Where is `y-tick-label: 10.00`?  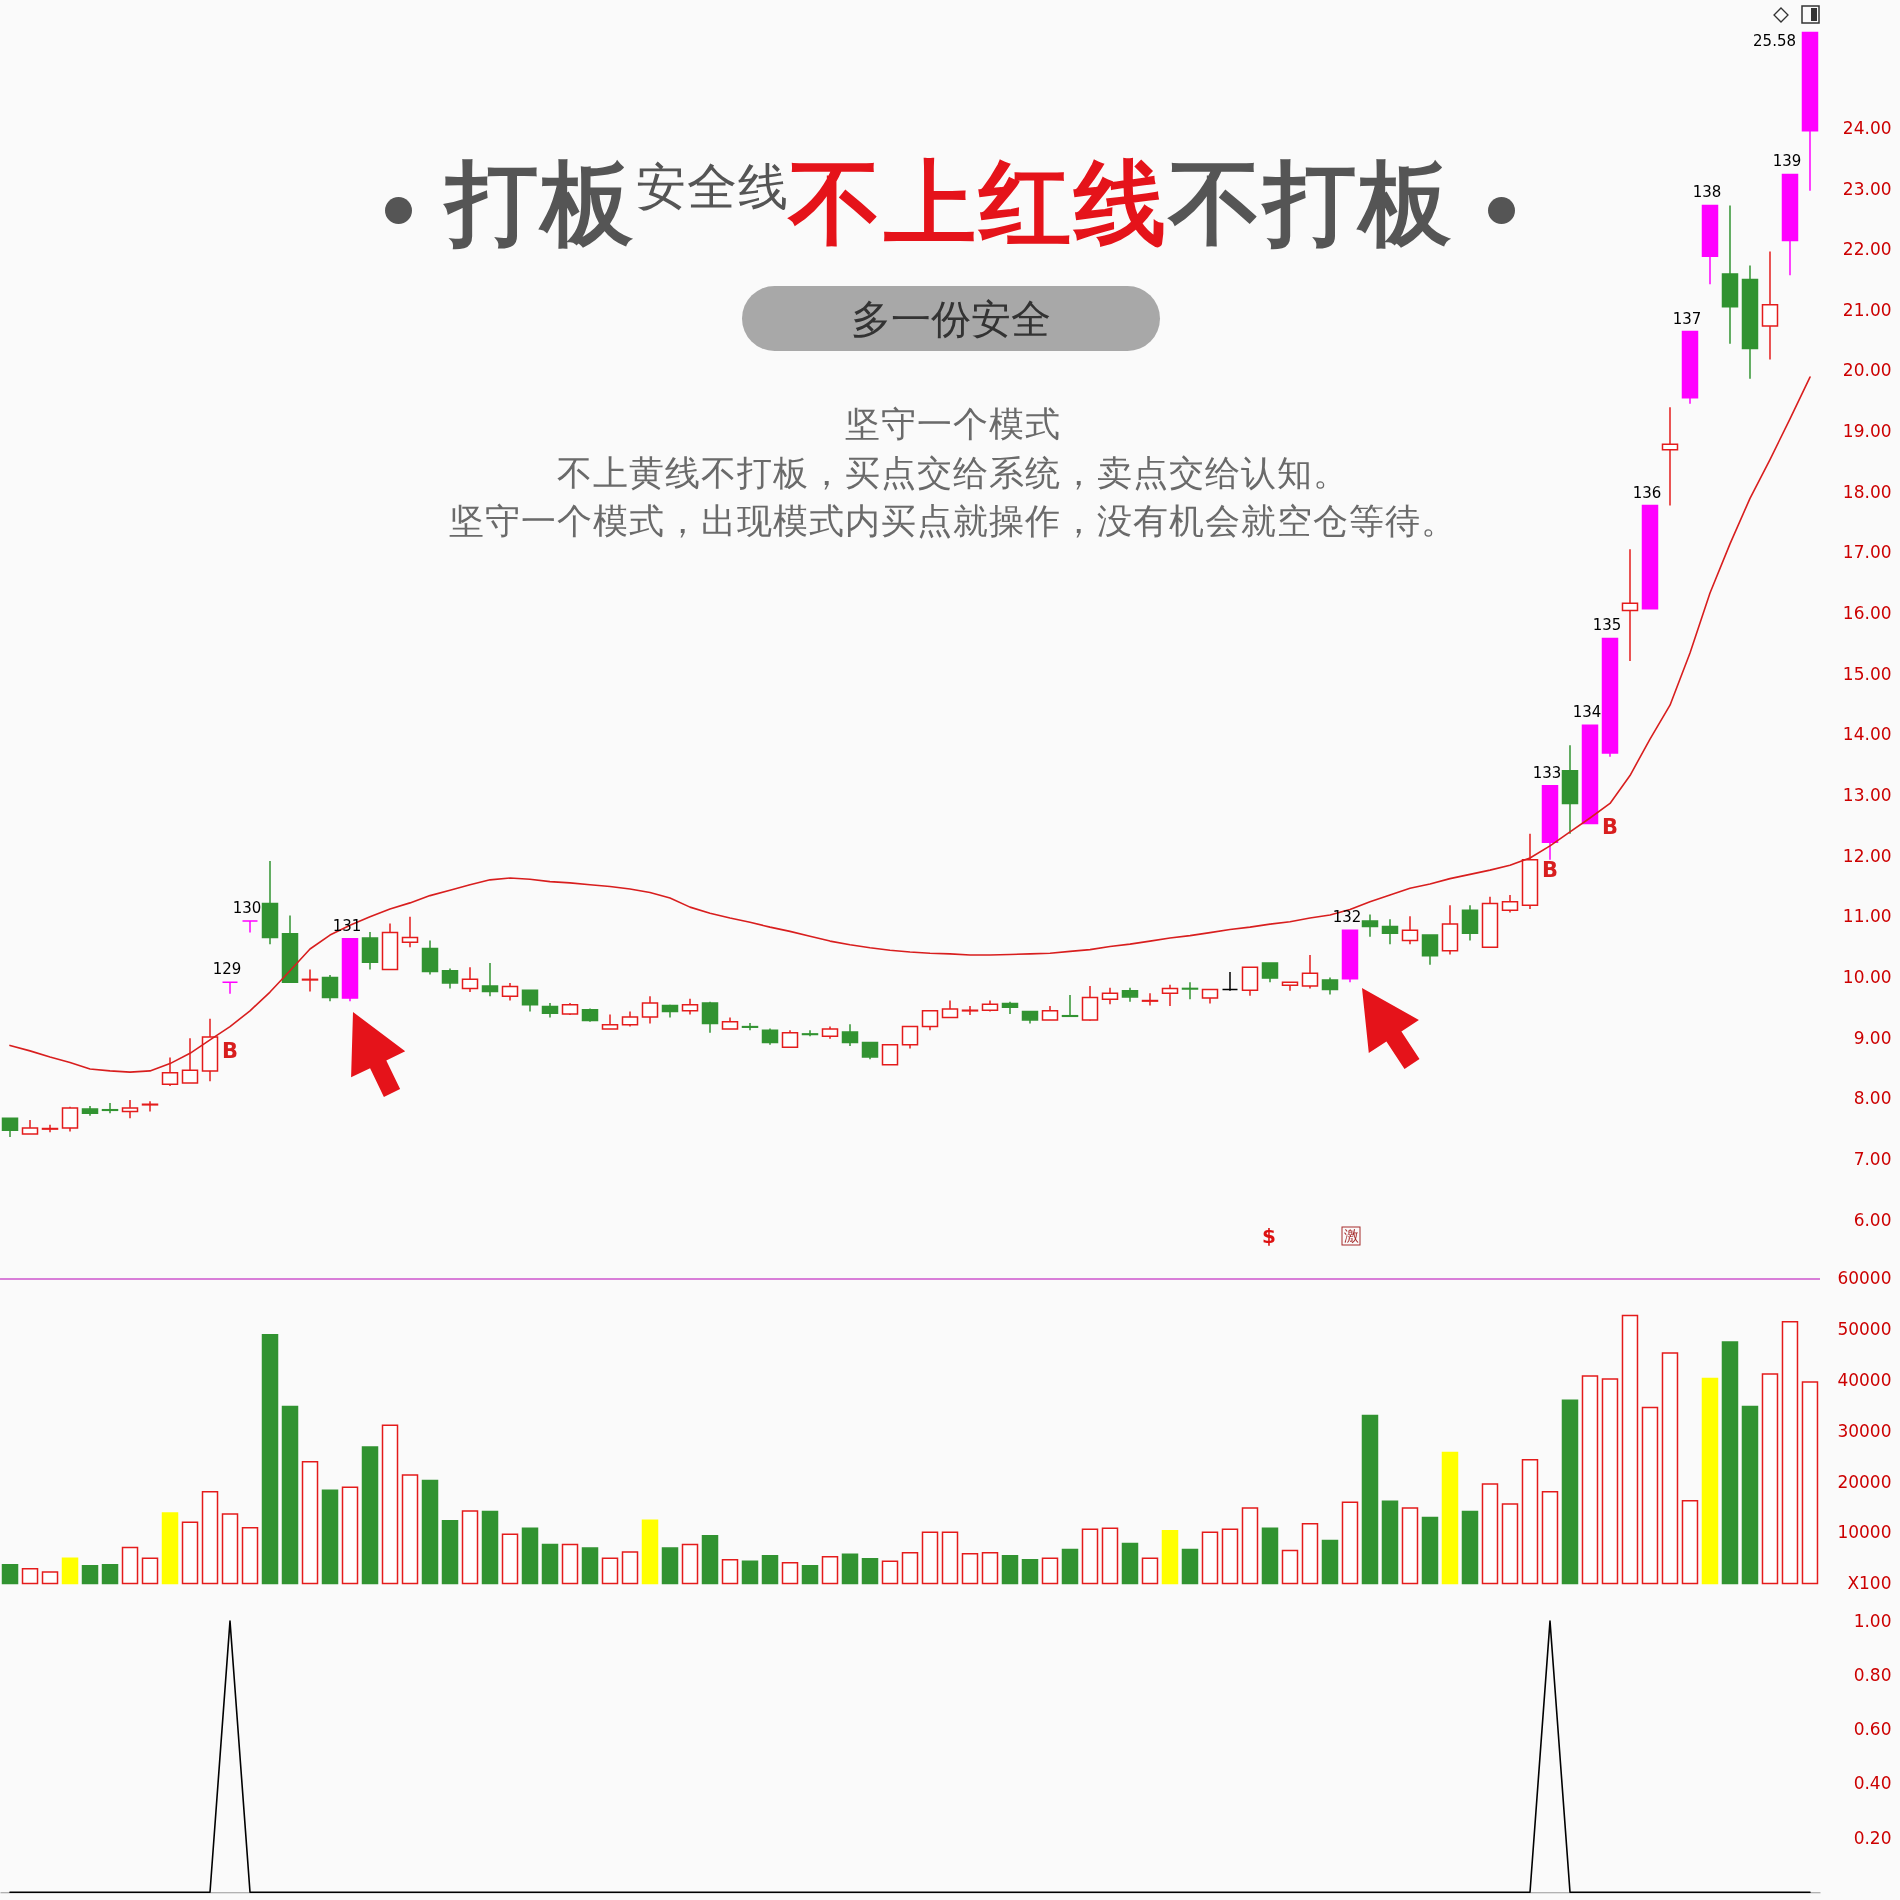 y-tick-label: 10.00 is located at coordinates (1867, 976).